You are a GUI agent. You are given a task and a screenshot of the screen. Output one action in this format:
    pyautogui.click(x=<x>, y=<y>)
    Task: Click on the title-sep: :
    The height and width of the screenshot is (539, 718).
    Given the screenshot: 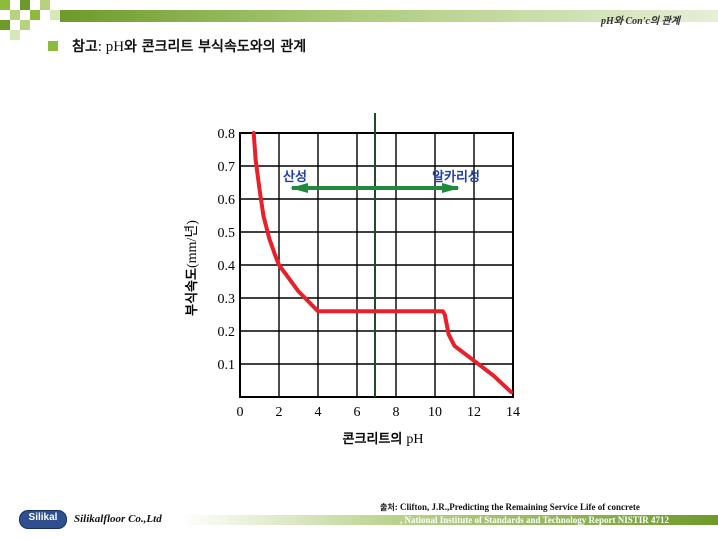 What is the action you would take?
    pyautogui.click(x=101, y=47)
    